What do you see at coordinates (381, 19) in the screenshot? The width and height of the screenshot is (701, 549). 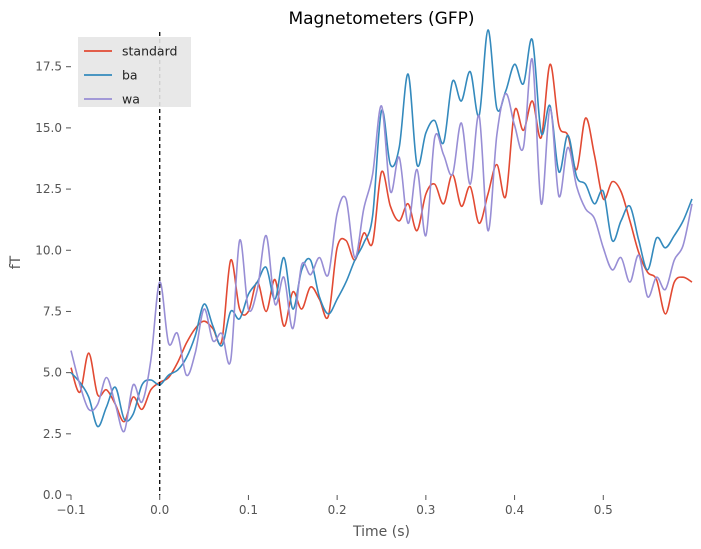 I see `chart-title: Magnetometers (GFP)` at bounding box center [381, 19].